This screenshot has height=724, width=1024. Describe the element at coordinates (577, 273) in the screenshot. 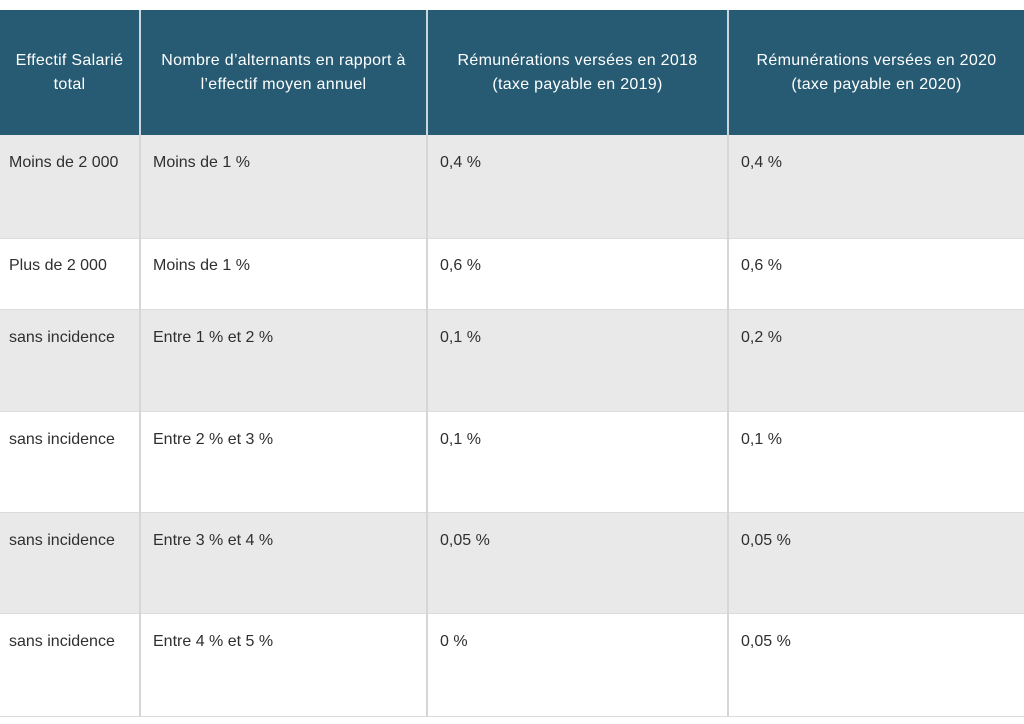

I see `cell-taux-2018: 0,6 %` at that location.